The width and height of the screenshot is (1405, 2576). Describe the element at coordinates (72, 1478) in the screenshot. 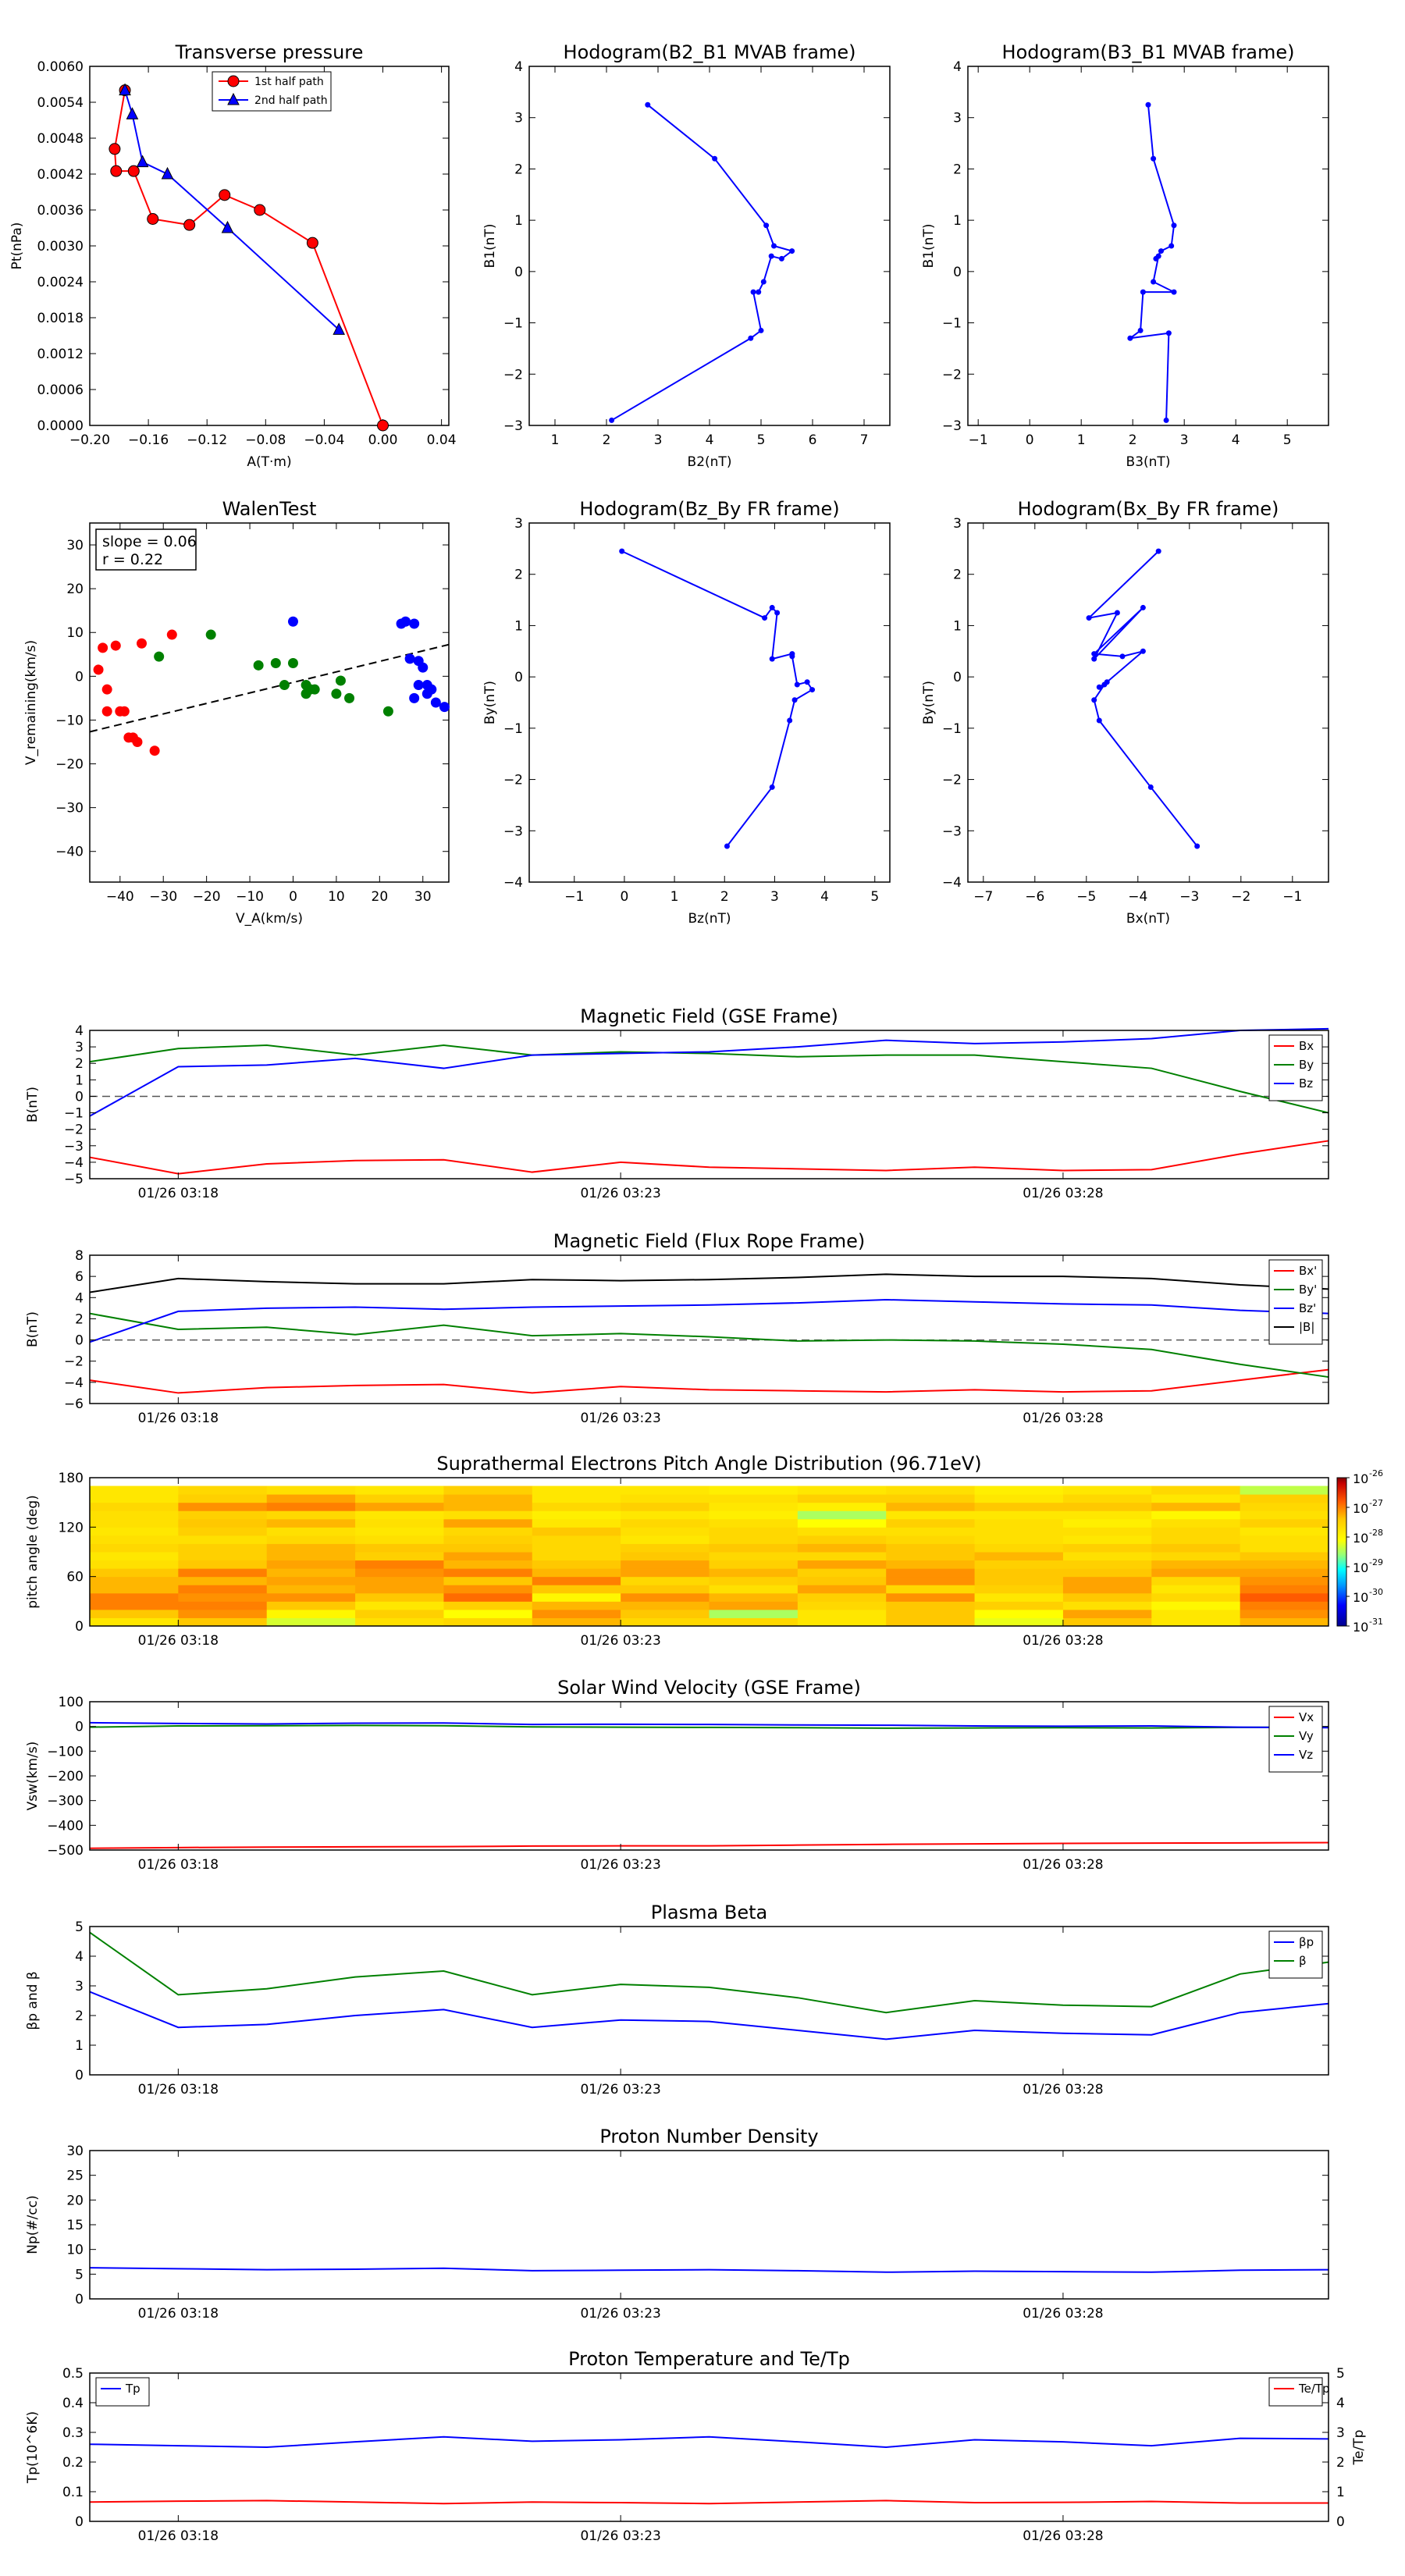

I see `y-tick-label: 180` at that location.